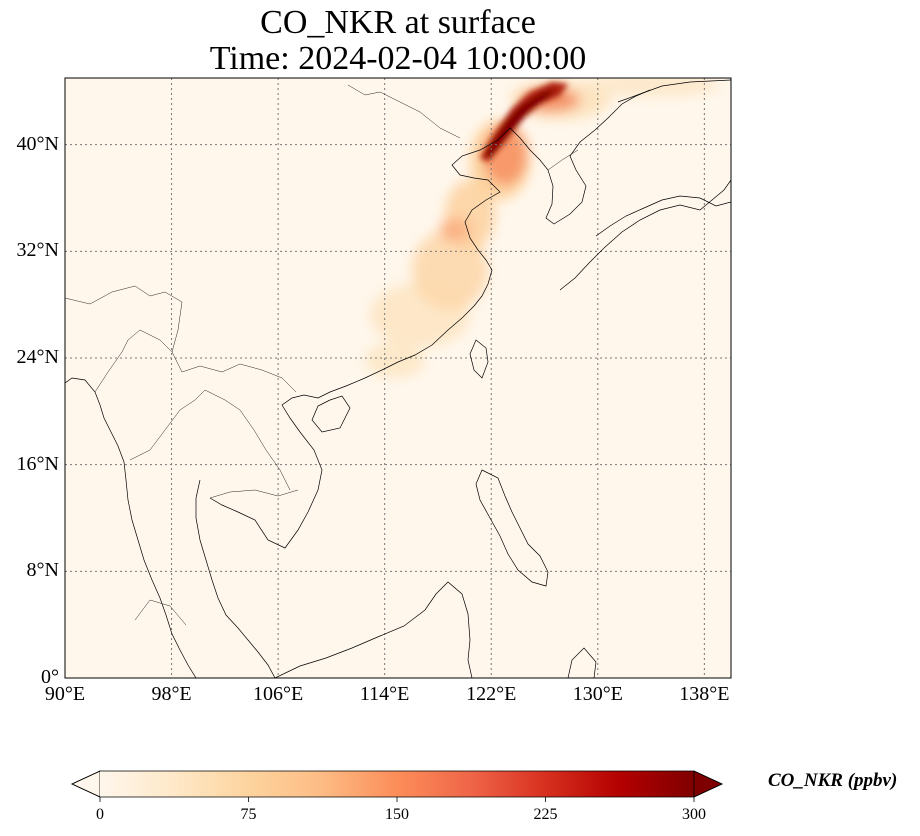 The image size is (920, 836). What do you see at coordinates (254, 494) in the screenshot?
I see `border-cambodia` at bounding box center [254, 494].